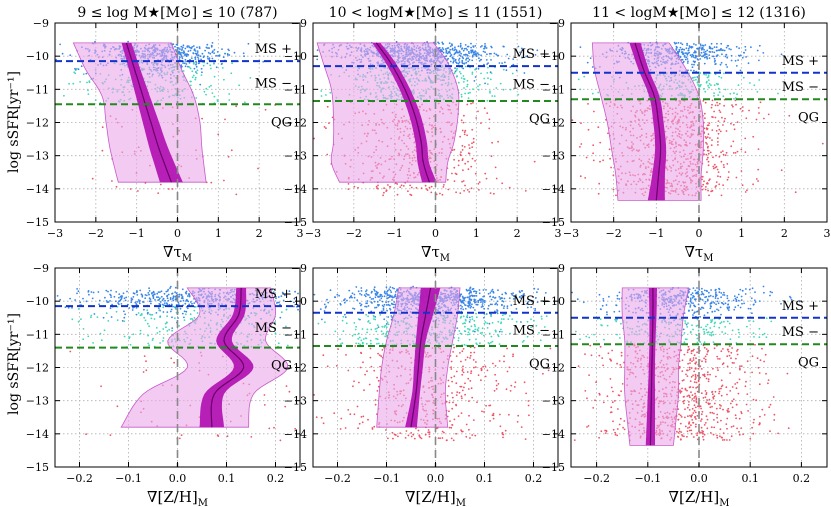 The image size is (831, 507). I want to click on x-tick-label: 3, so click(558, 233).